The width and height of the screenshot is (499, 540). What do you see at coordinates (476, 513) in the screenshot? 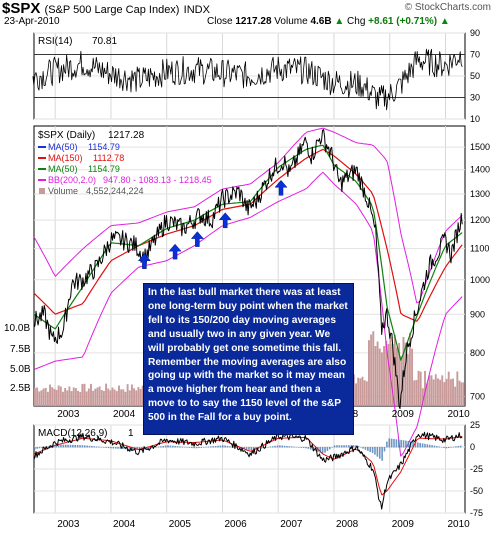
I see `macd-y-tick: -75` at bounding box center [476, 513].